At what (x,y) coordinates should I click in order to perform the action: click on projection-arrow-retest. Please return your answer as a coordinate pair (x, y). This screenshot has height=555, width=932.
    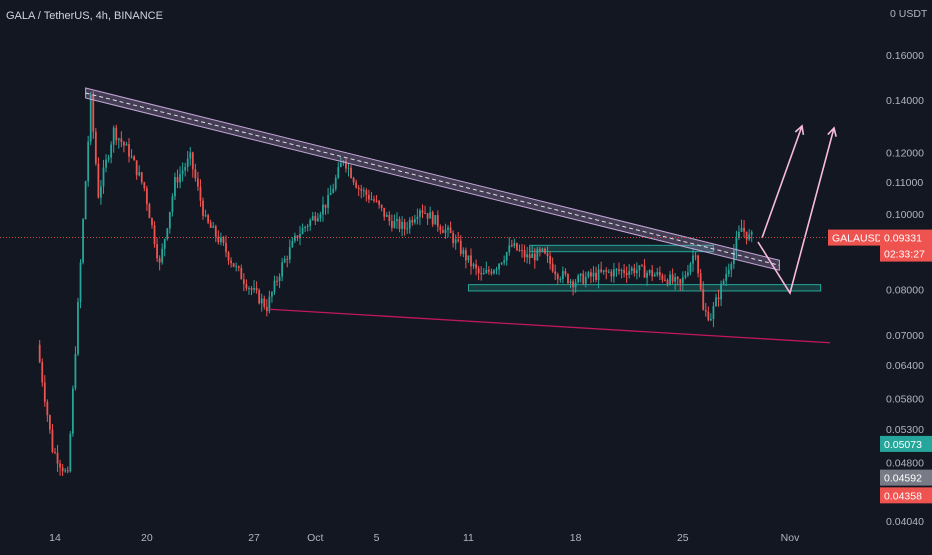
    Looking at the image, I should click on (796, 211).